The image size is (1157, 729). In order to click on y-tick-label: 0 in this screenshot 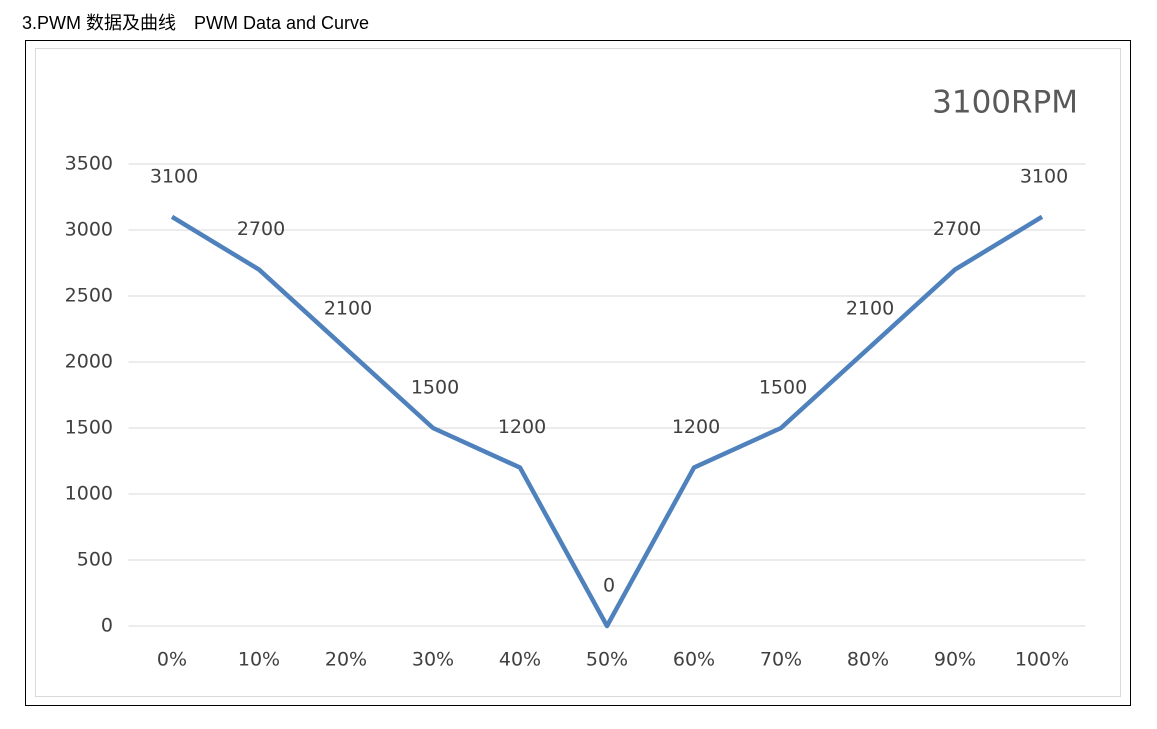, I will do `click(107, 626)`.